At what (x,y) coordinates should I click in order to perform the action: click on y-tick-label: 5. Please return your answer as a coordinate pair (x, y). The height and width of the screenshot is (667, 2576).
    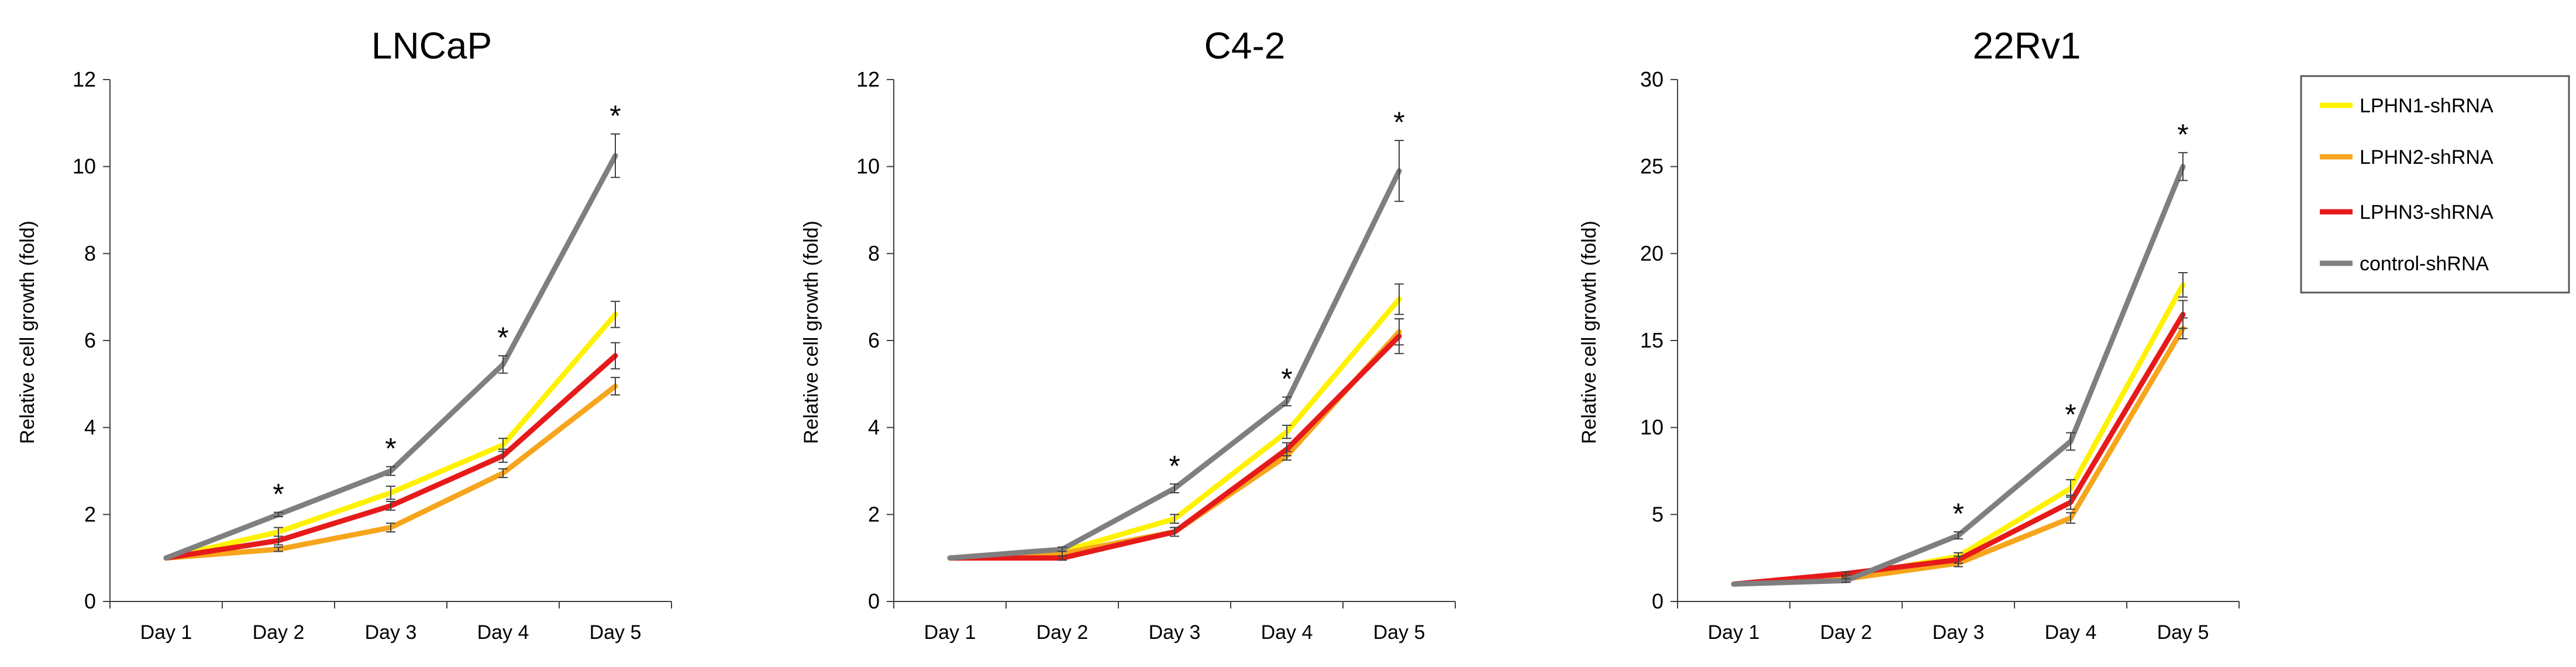
    Looking at the image, I should click on (1658, 514).